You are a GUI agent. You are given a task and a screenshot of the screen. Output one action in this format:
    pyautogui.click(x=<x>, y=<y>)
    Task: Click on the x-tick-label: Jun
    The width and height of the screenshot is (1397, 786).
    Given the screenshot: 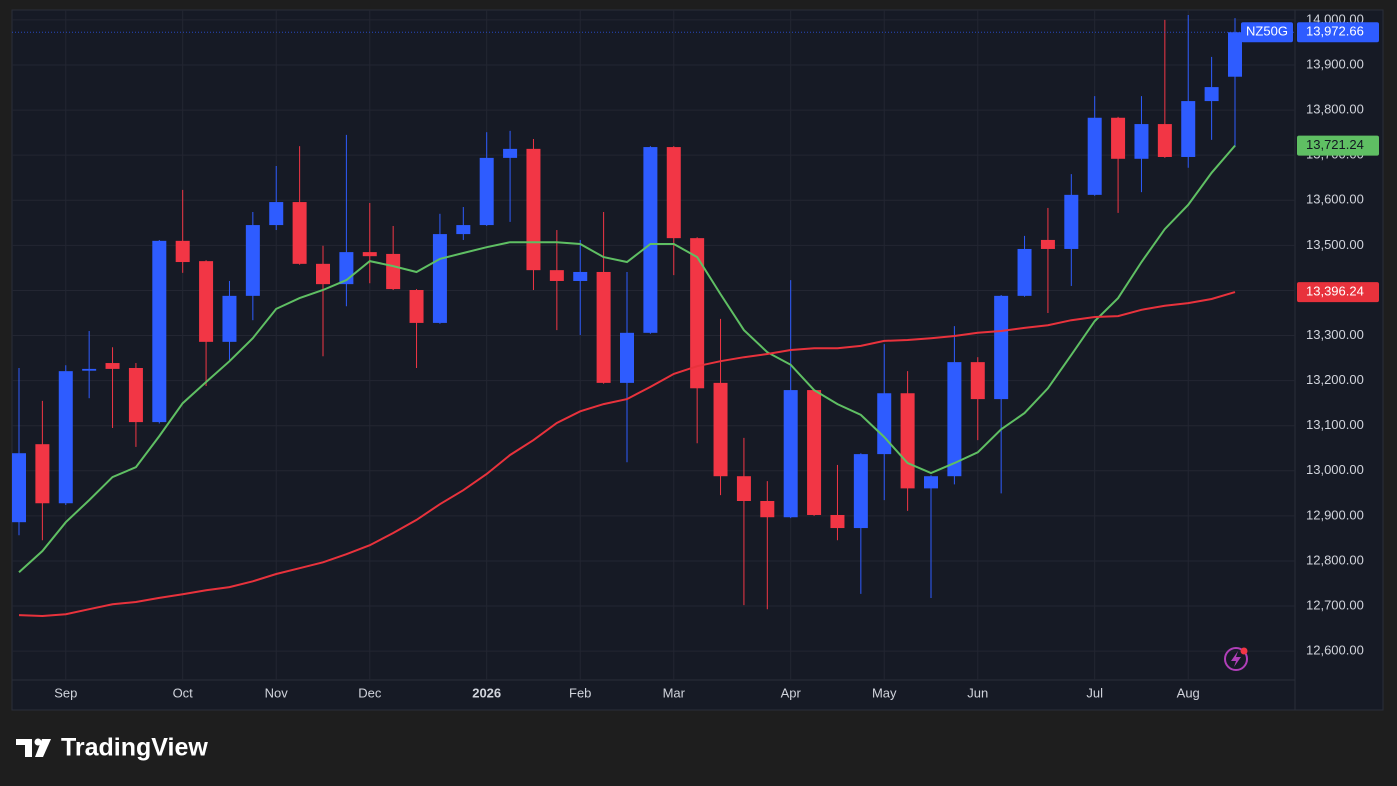 What is the action you would take?
    pyautogui.click(x=977, y=692)
    